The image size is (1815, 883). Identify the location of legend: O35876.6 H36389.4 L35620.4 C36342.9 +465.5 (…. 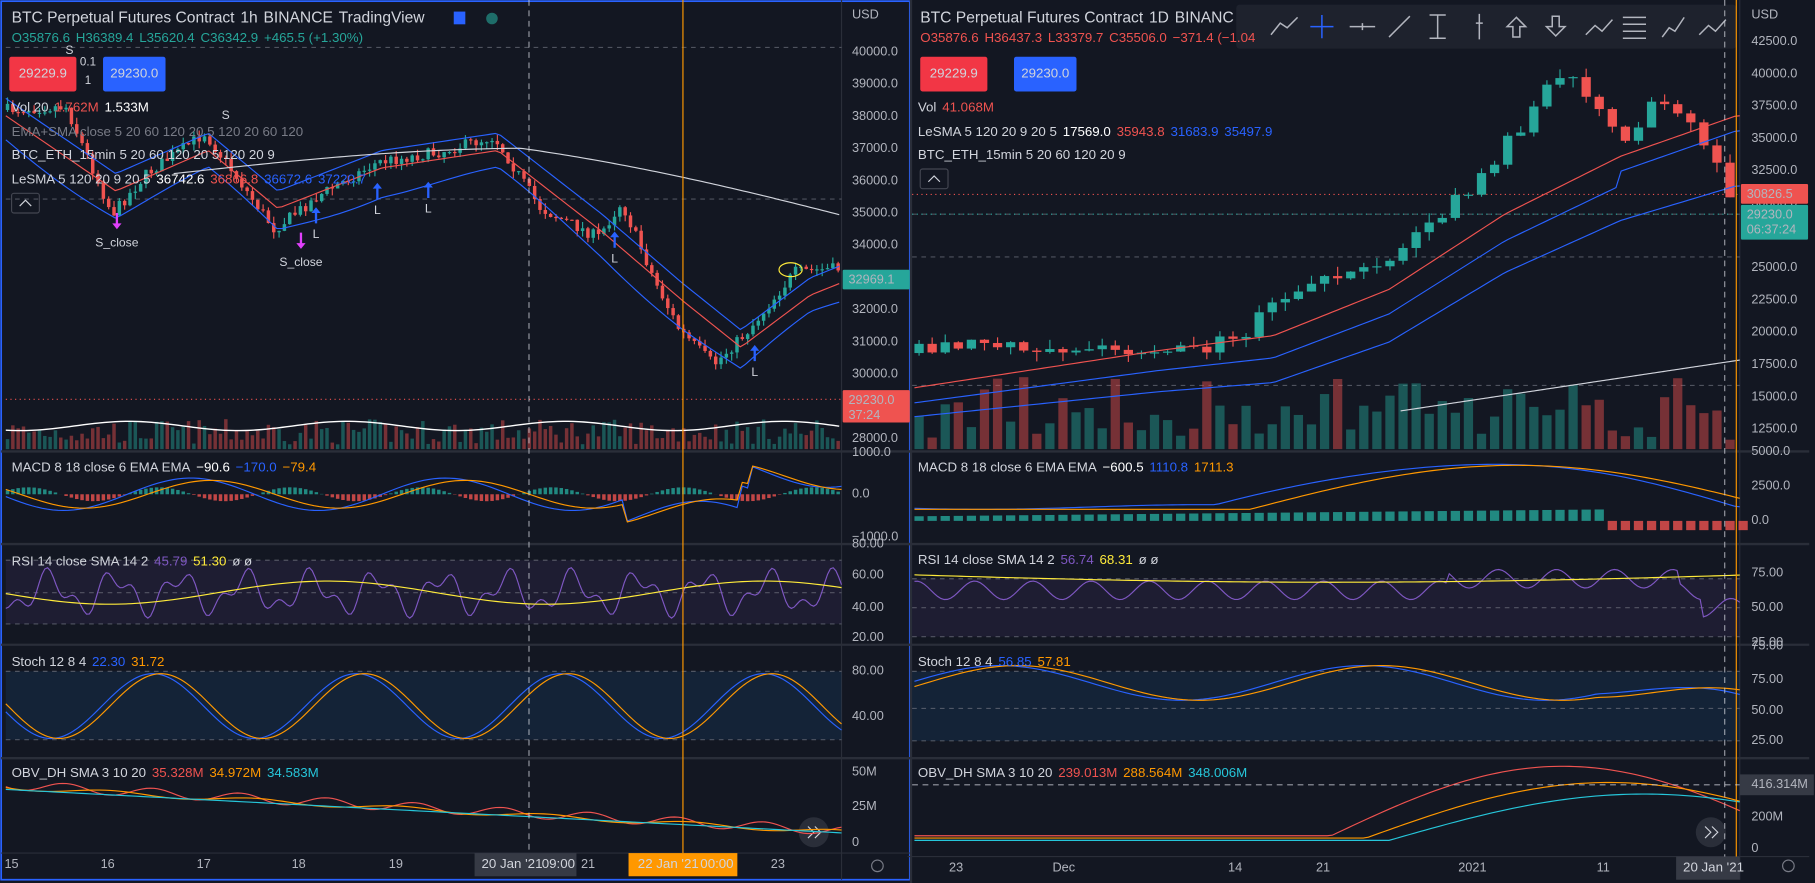
(187, 37).